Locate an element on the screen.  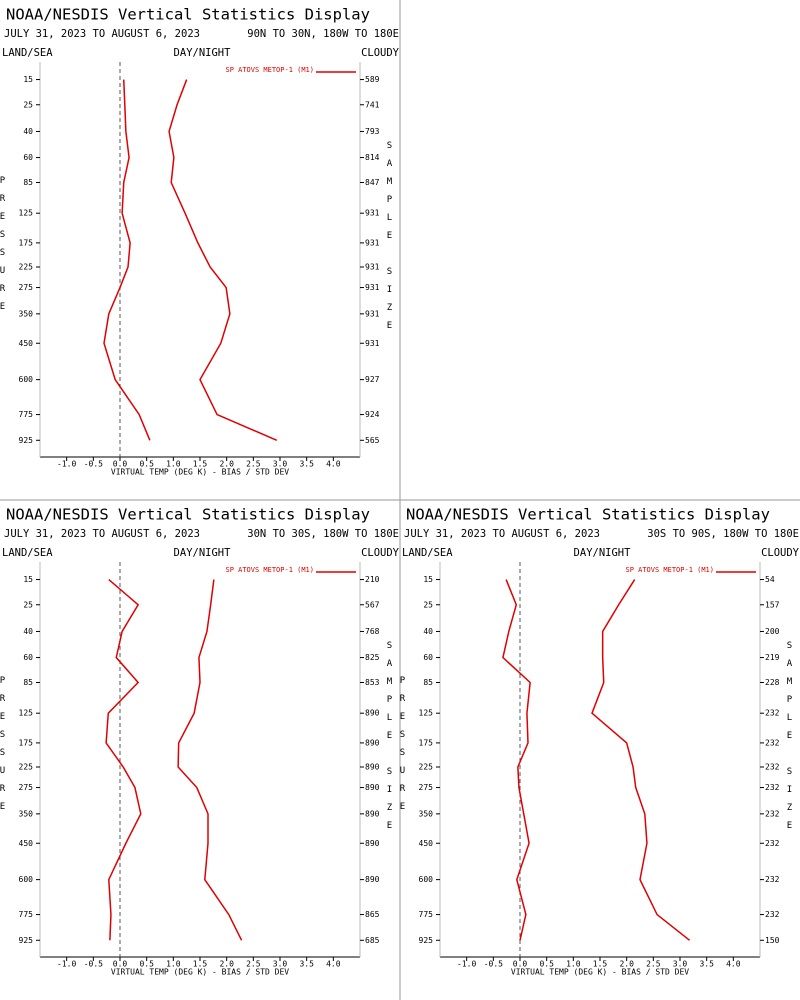
x-tick-label: 2.0 is located at coordinates (626, 964).